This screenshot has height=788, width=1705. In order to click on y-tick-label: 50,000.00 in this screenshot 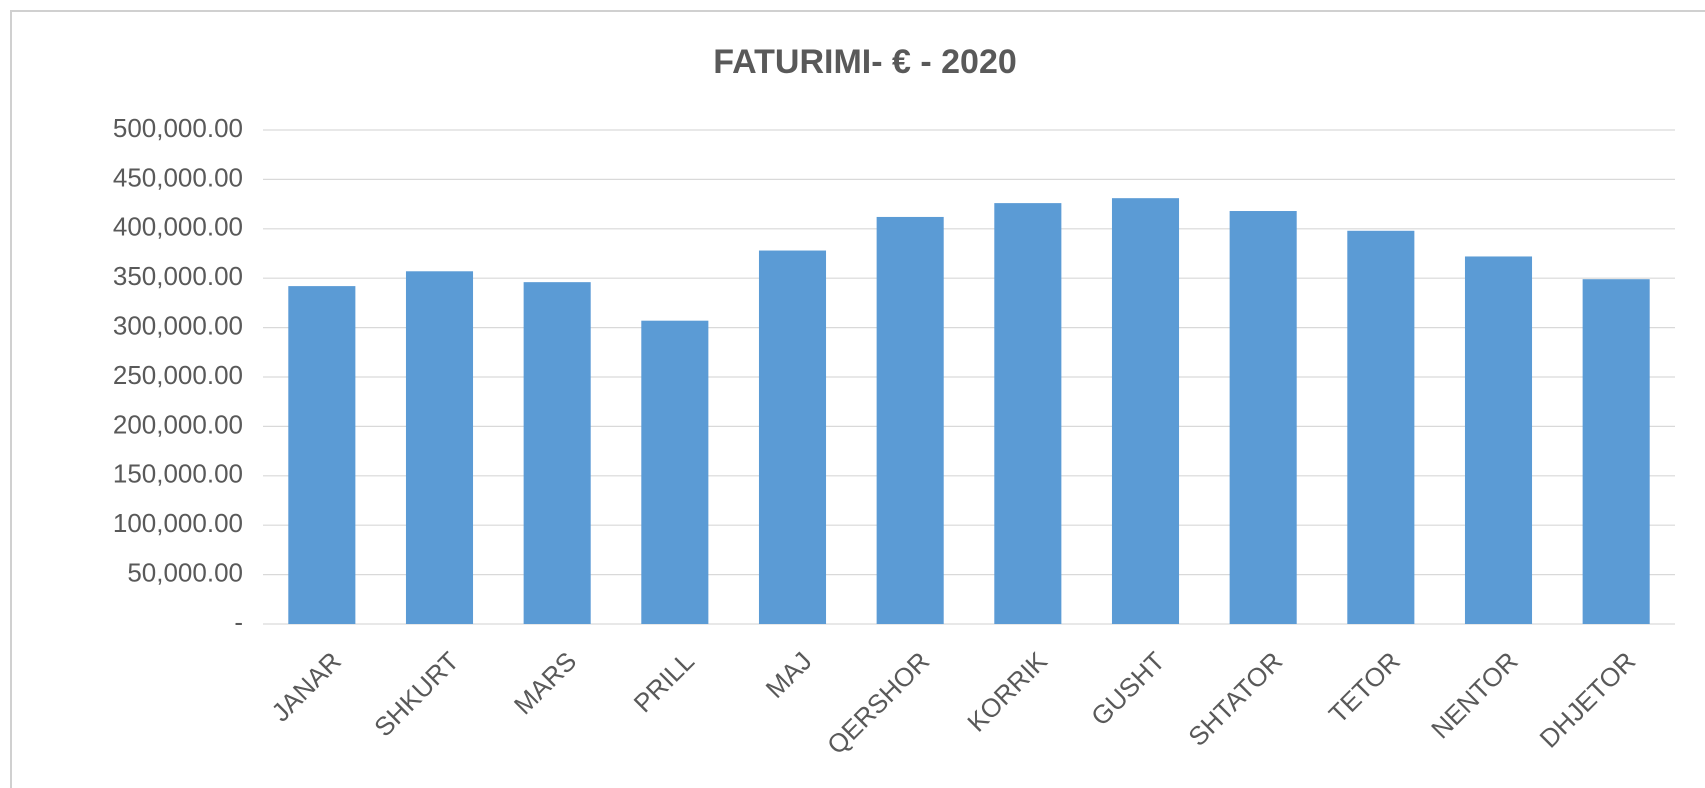, I will do `click(185, 572)`.